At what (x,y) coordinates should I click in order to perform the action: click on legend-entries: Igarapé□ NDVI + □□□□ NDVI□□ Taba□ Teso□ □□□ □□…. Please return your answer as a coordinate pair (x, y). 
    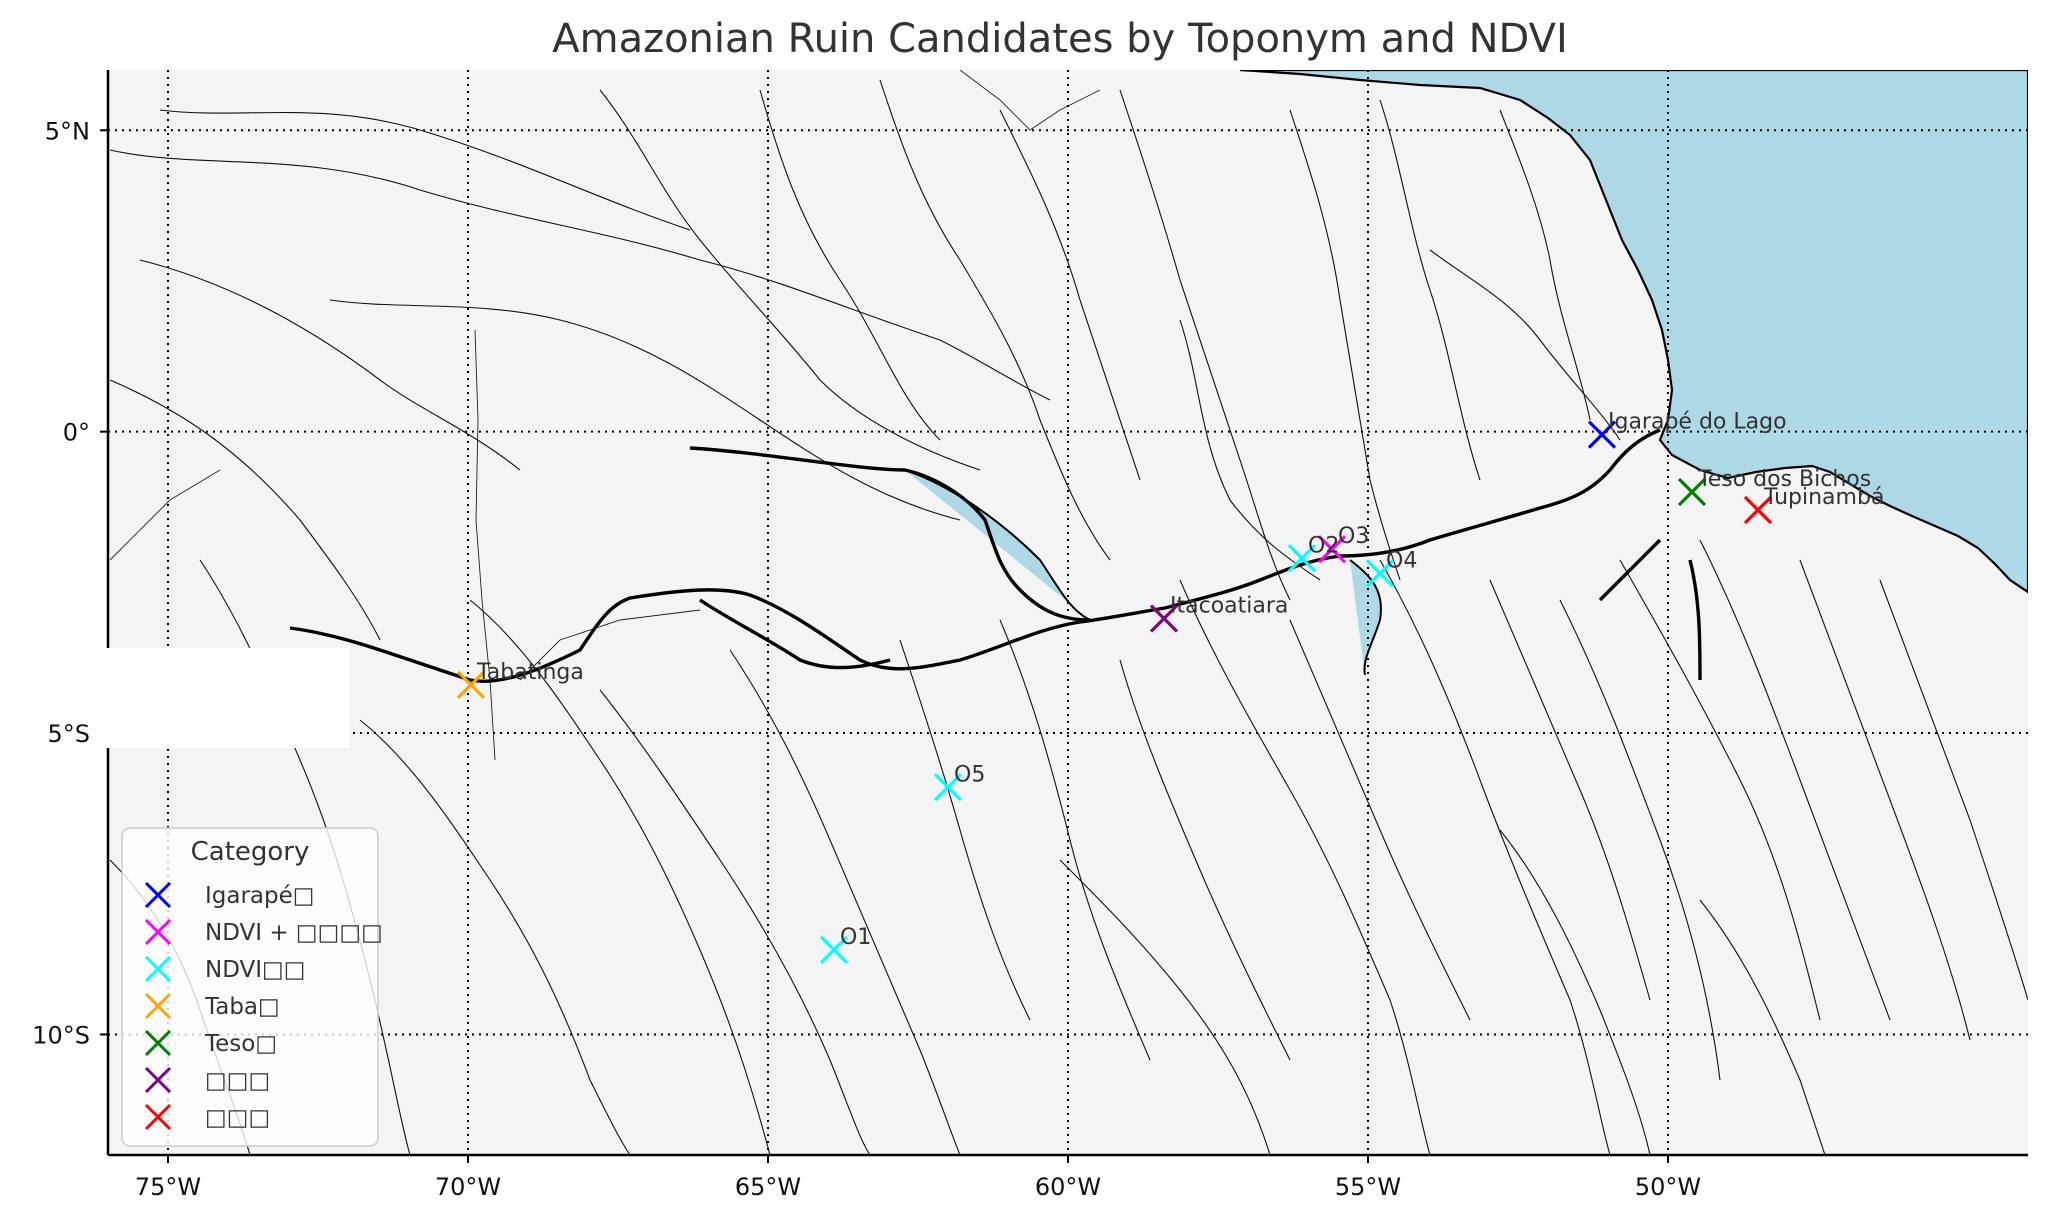
    Looking at the image, I should click on (263, 1006).